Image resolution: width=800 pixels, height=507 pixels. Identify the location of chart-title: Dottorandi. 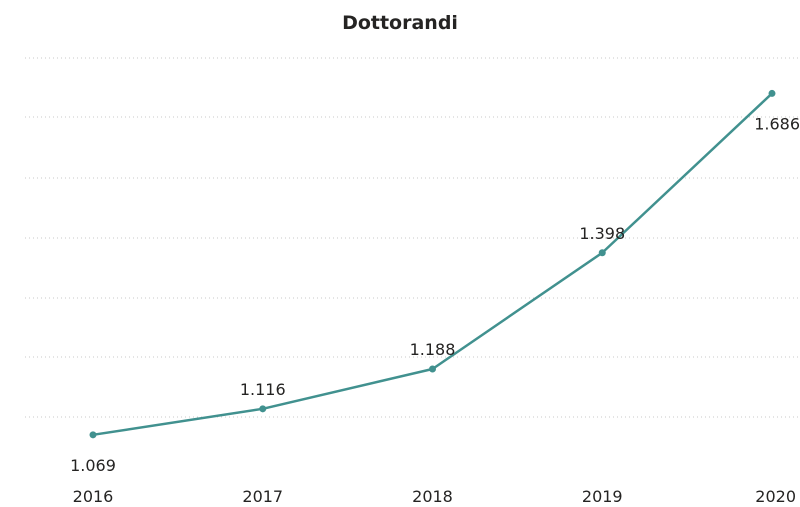
(400, 23).